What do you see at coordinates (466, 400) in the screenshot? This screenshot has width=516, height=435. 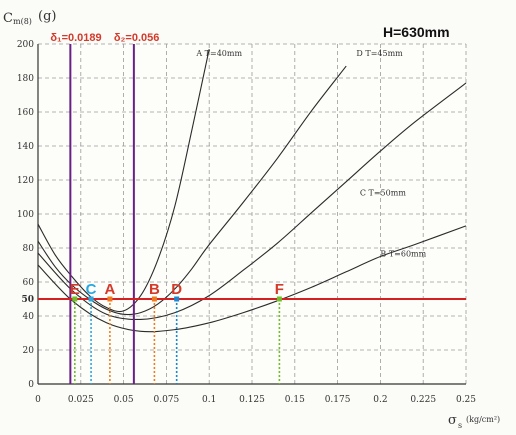 I see `x-tick-label: 0.25` at bounding box center [466, 400].